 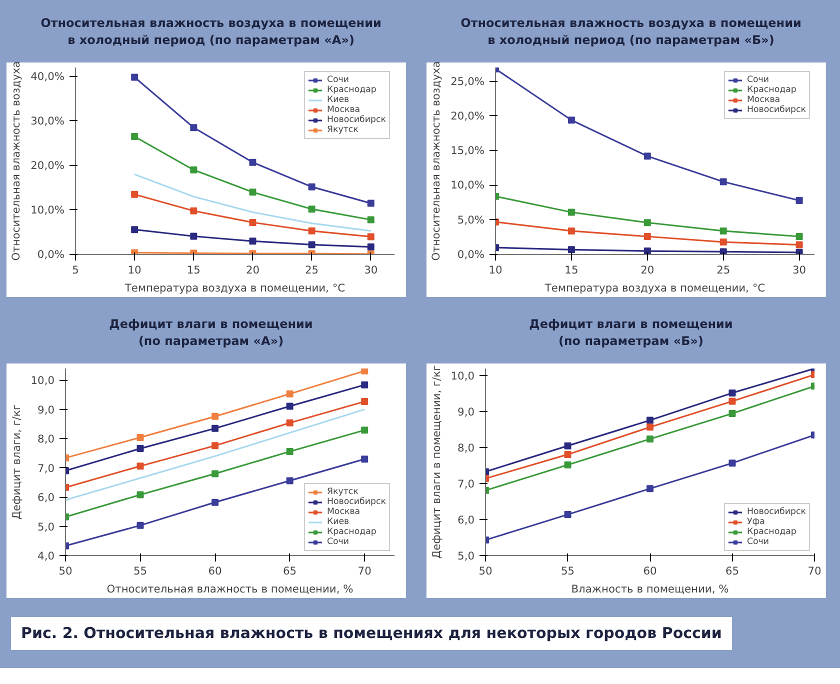 What do you see at coordinates (51, 254) in the screenshot?
I see `y-tick-label: 0,0%` at bounding box center [51, 254].